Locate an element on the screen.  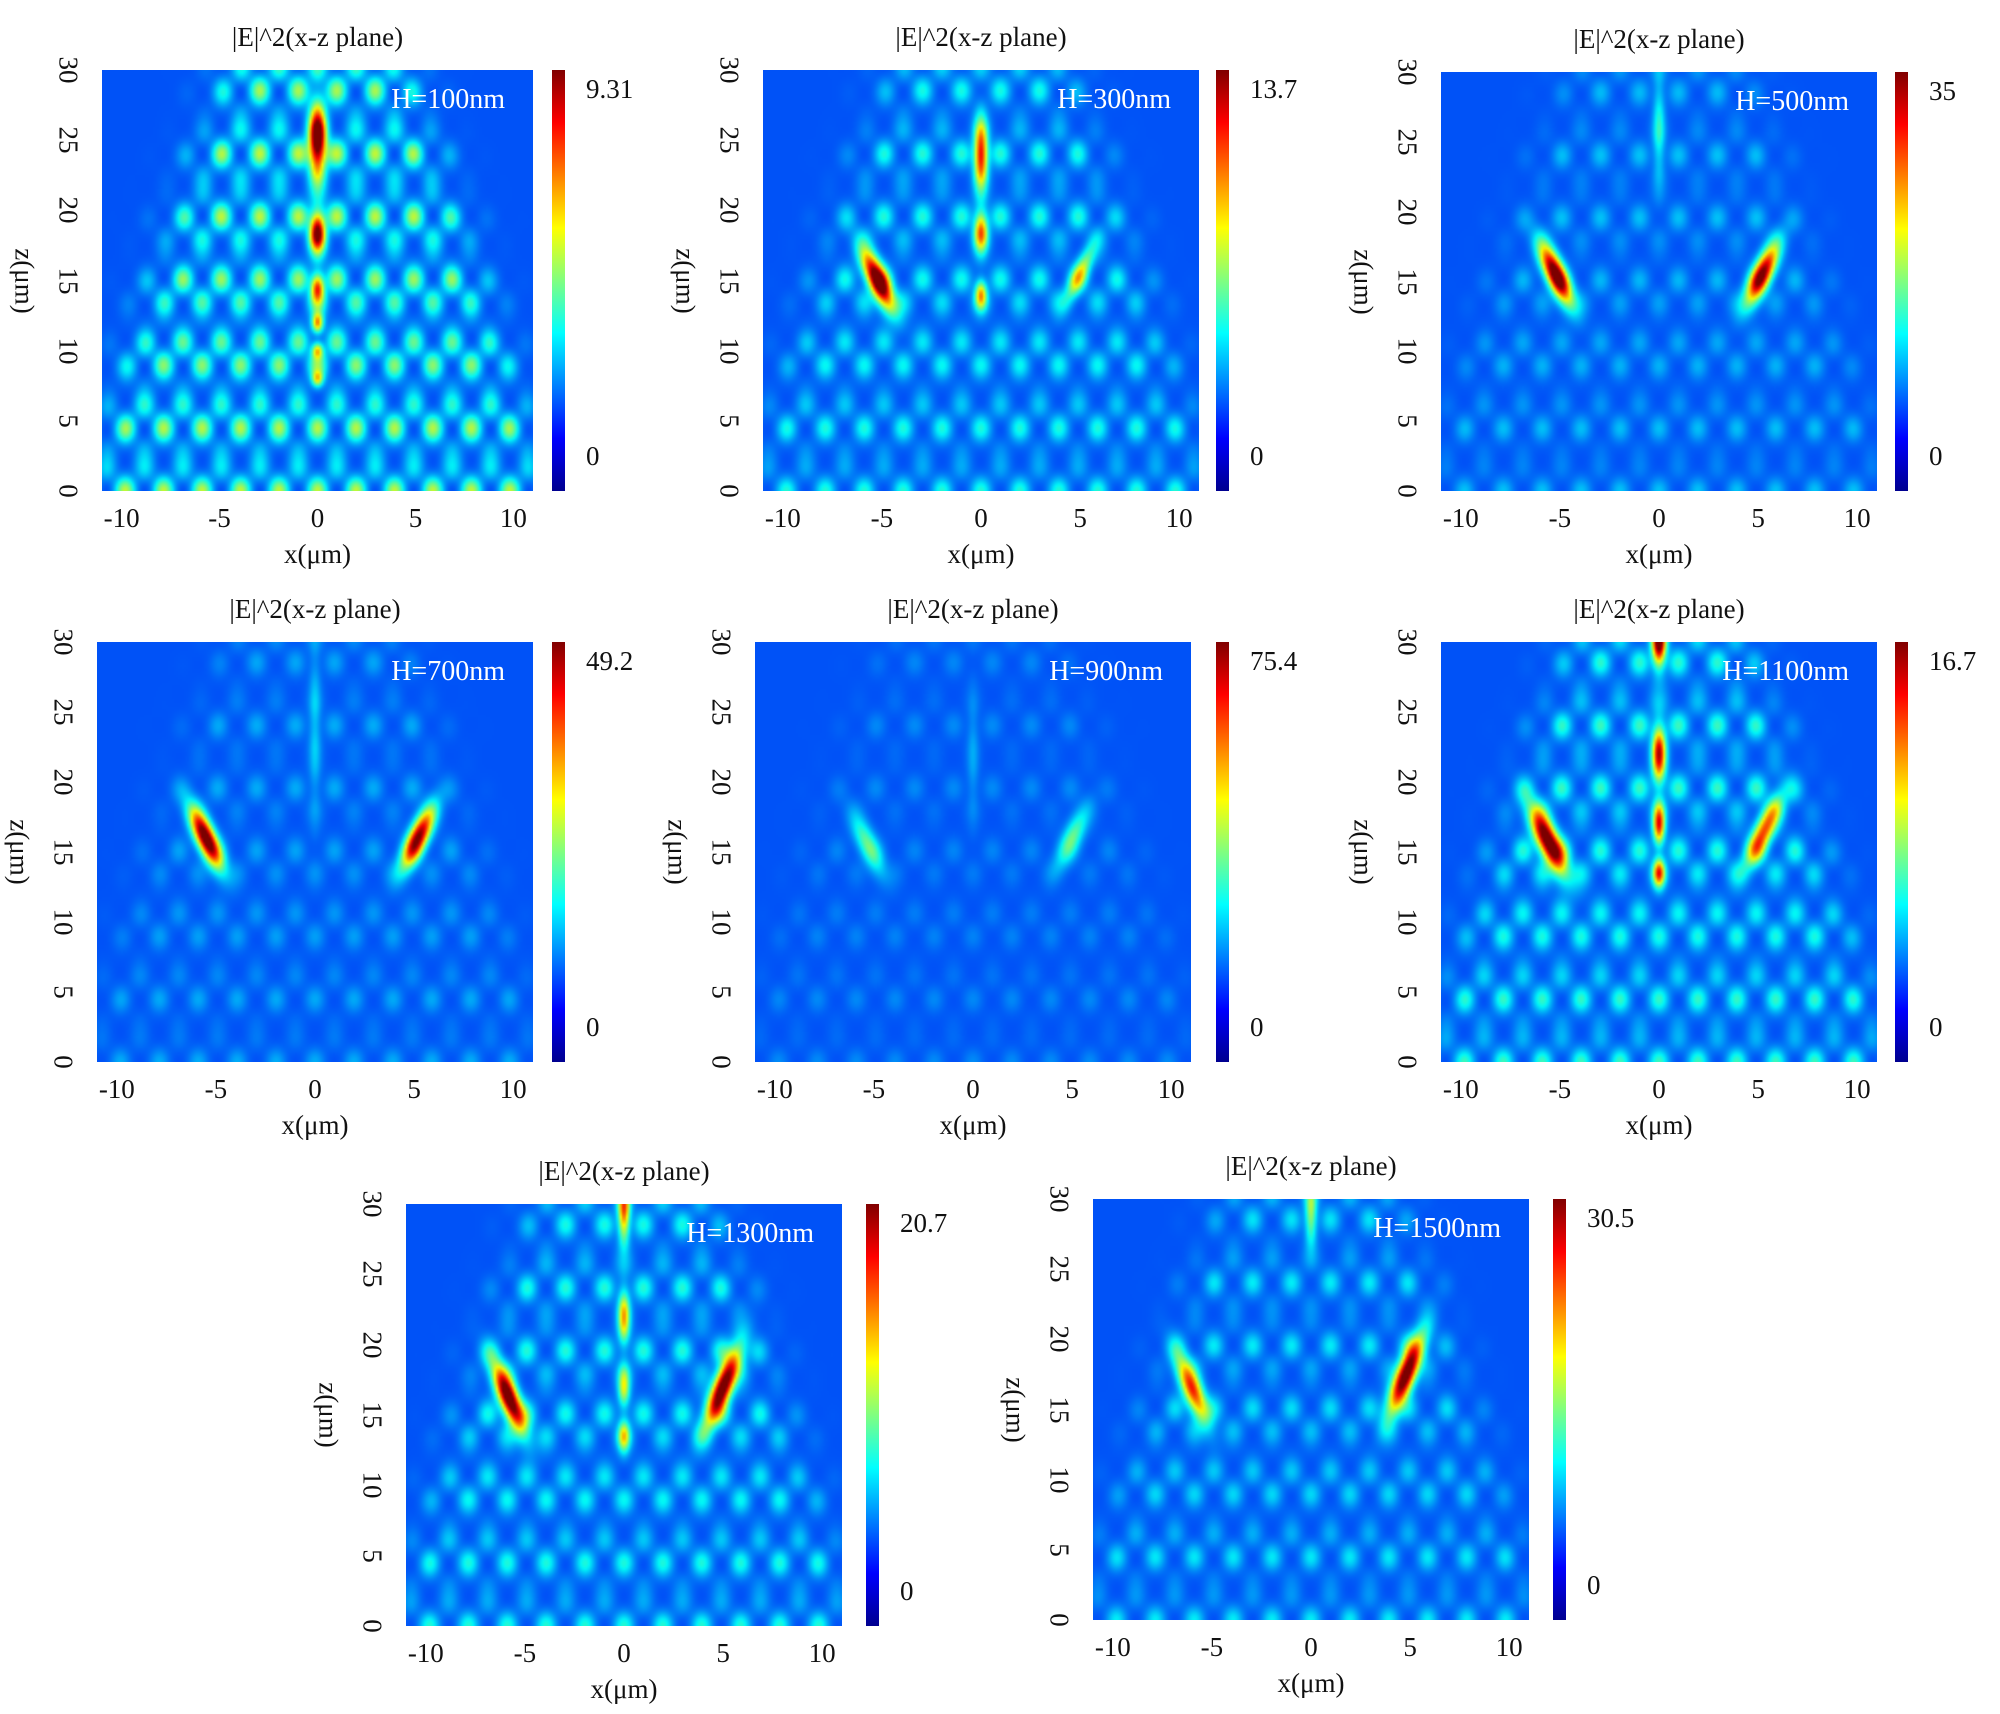
thickness-annotation: H=100nm is located at coordinates (448, 99).